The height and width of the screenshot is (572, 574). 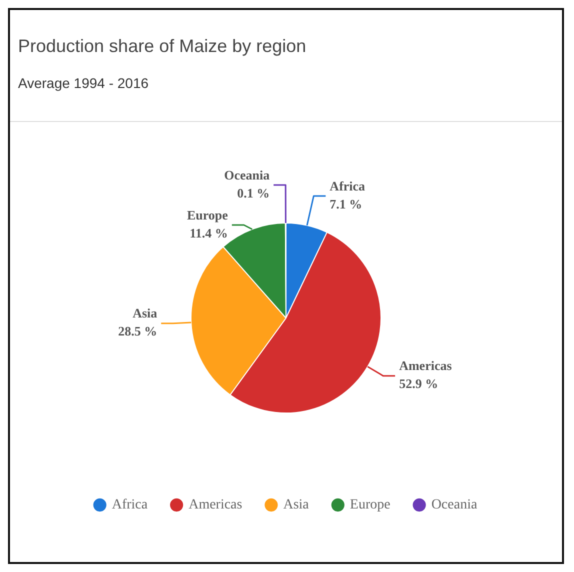 I want to click on slice-label: Africa, so click(x=348, y=186).